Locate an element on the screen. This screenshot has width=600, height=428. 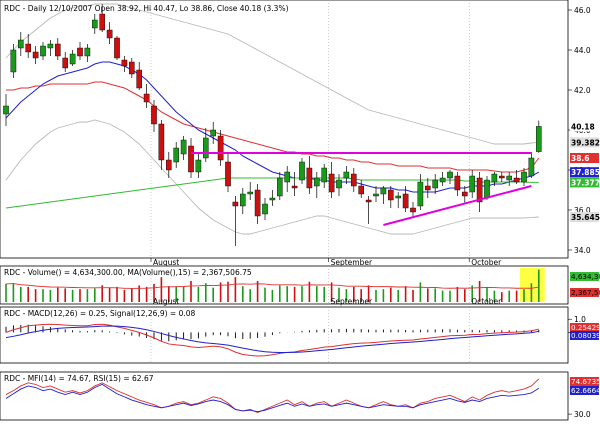
volume-moving-average is located at coordinates (272, 286).